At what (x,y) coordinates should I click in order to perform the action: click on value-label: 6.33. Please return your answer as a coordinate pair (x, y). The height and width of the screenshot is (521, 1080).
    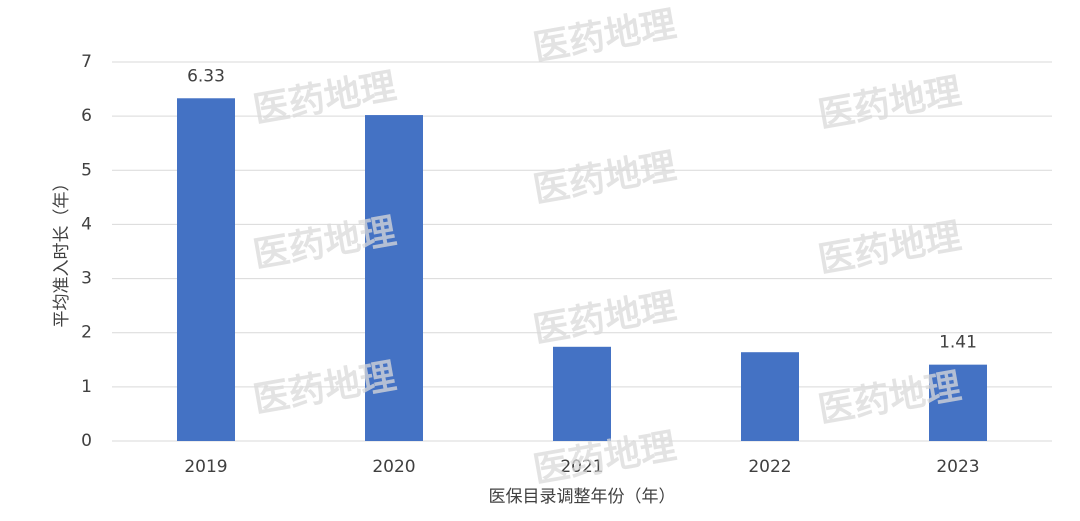
    Looking at the image, I should click on (206, 76).